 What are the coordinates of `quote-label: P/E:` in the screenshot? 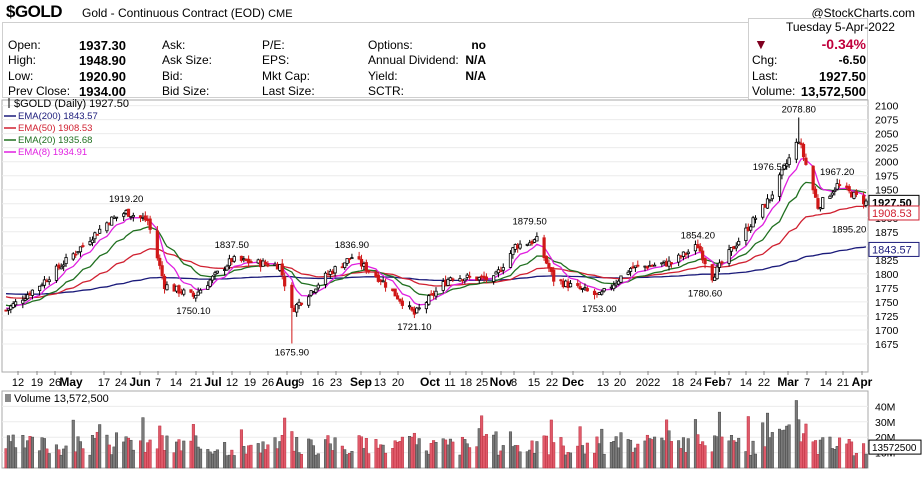 It's located at (273, 45).